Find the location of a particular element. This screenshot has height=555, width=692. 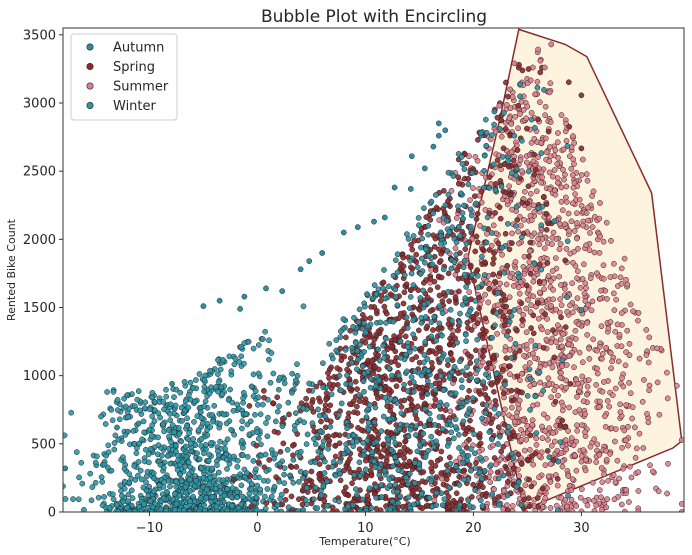

legend-marker-summer is located at coordinates (90, 86).